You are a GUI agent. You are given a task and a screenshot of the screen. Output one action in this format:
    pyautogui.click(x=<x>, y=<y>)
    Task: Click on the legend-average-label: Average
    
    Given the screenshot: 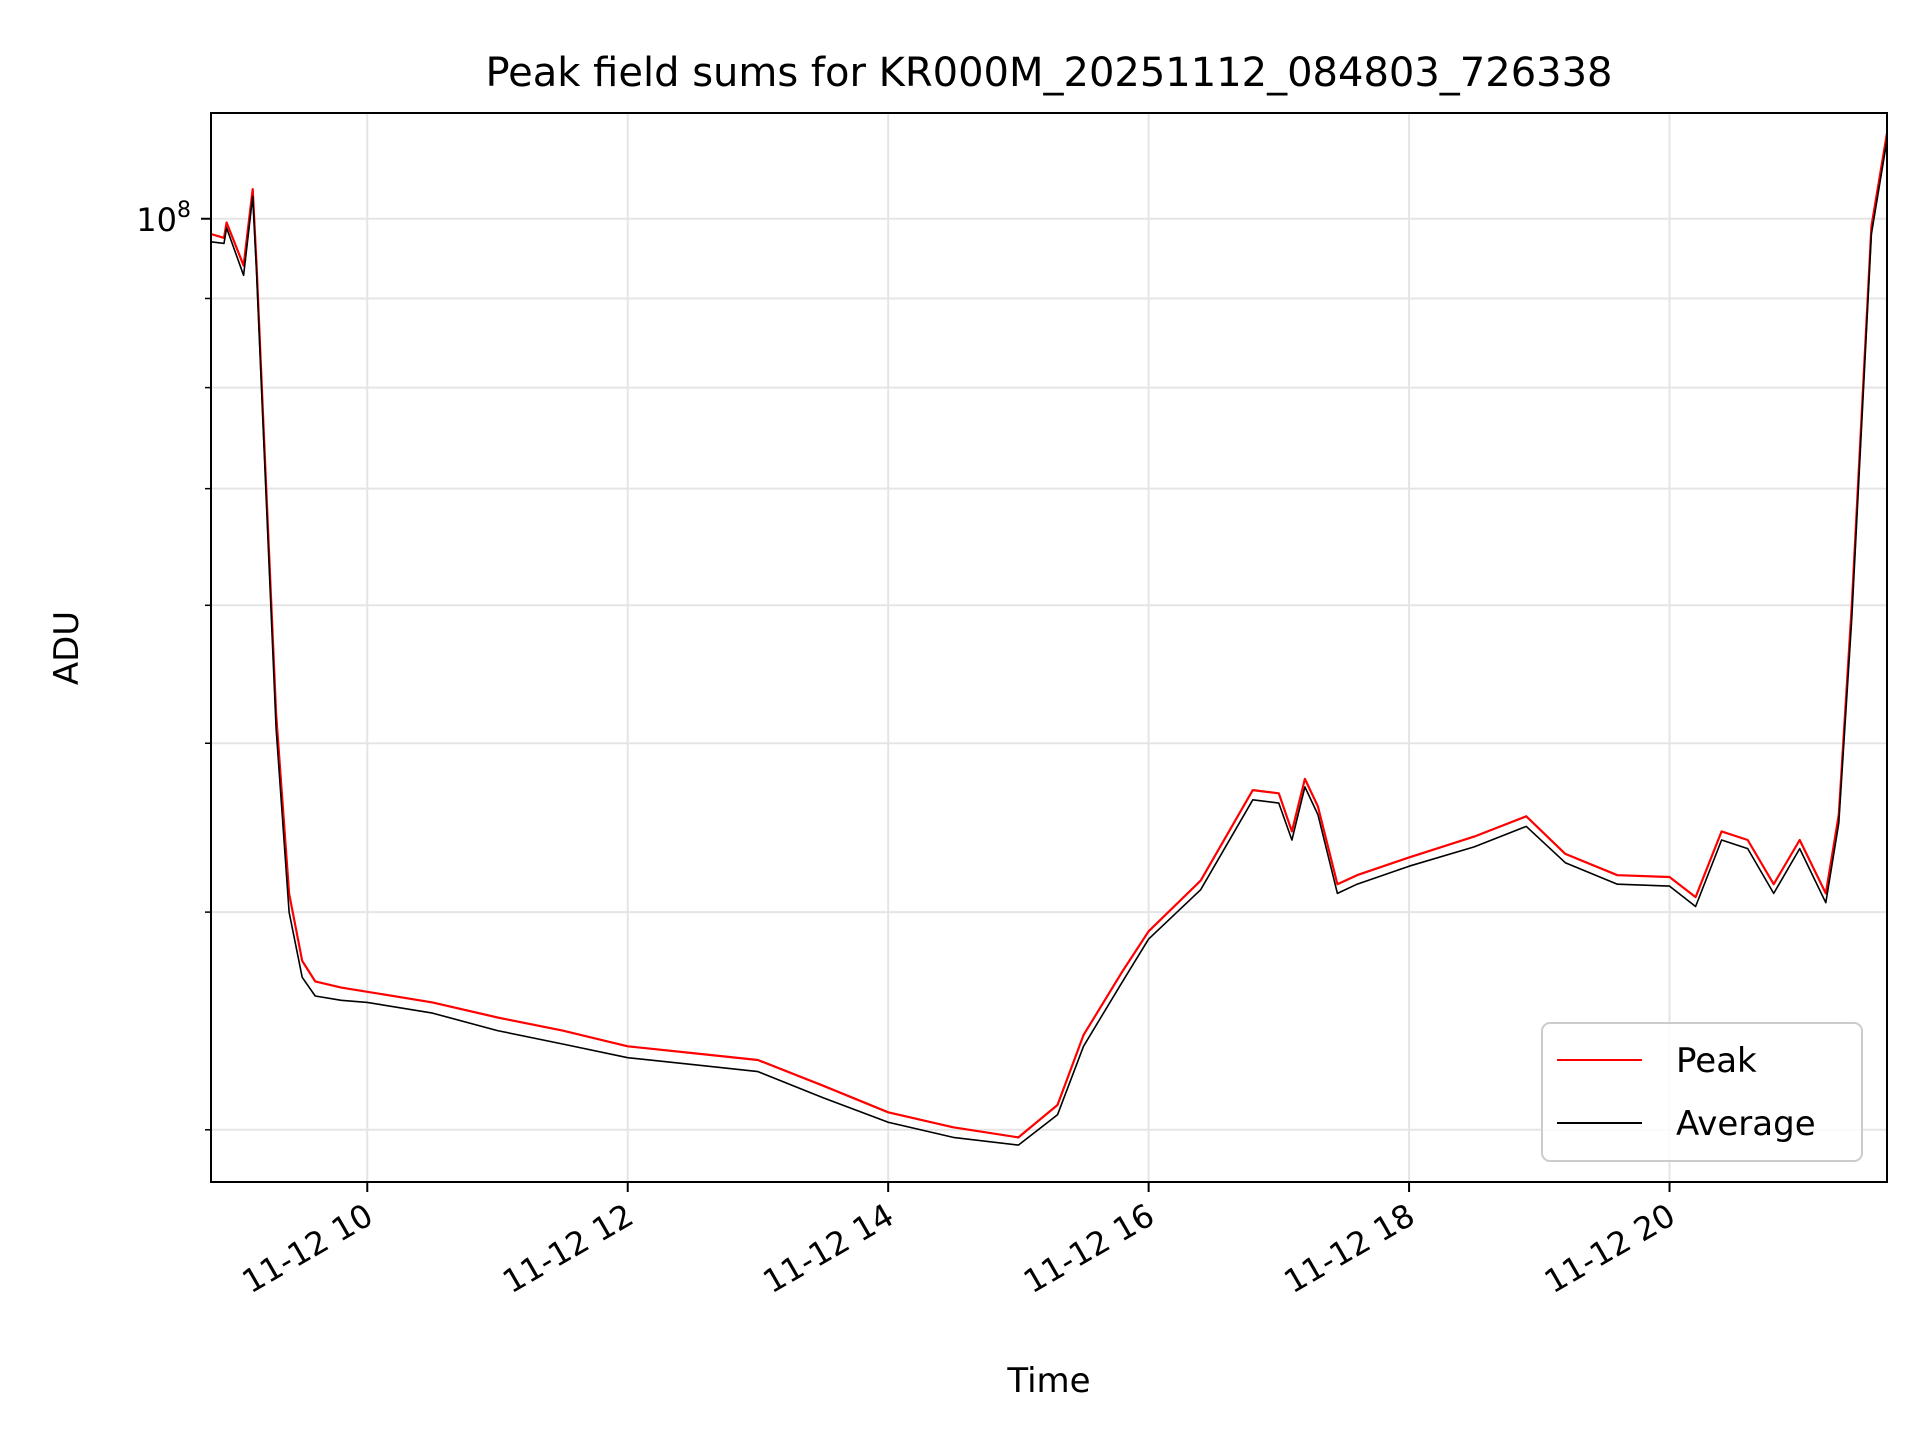 What is the action you would take?
    pyautogui.click(x=1746, y=1124)
    